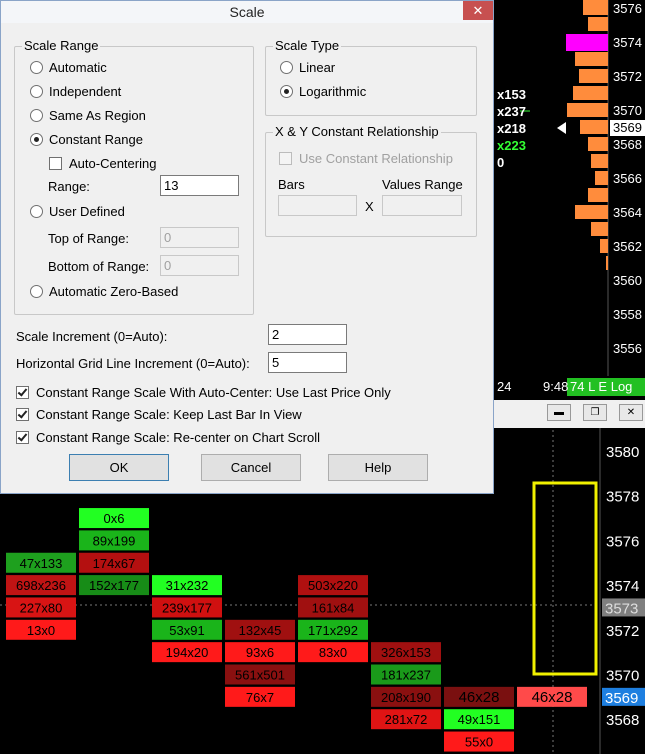 Image resolution: width=645 pixels, height=754 pixels. Describe the element at coordinates (627, 348) in the screenshot. I see `price-label: 3556` at that location.